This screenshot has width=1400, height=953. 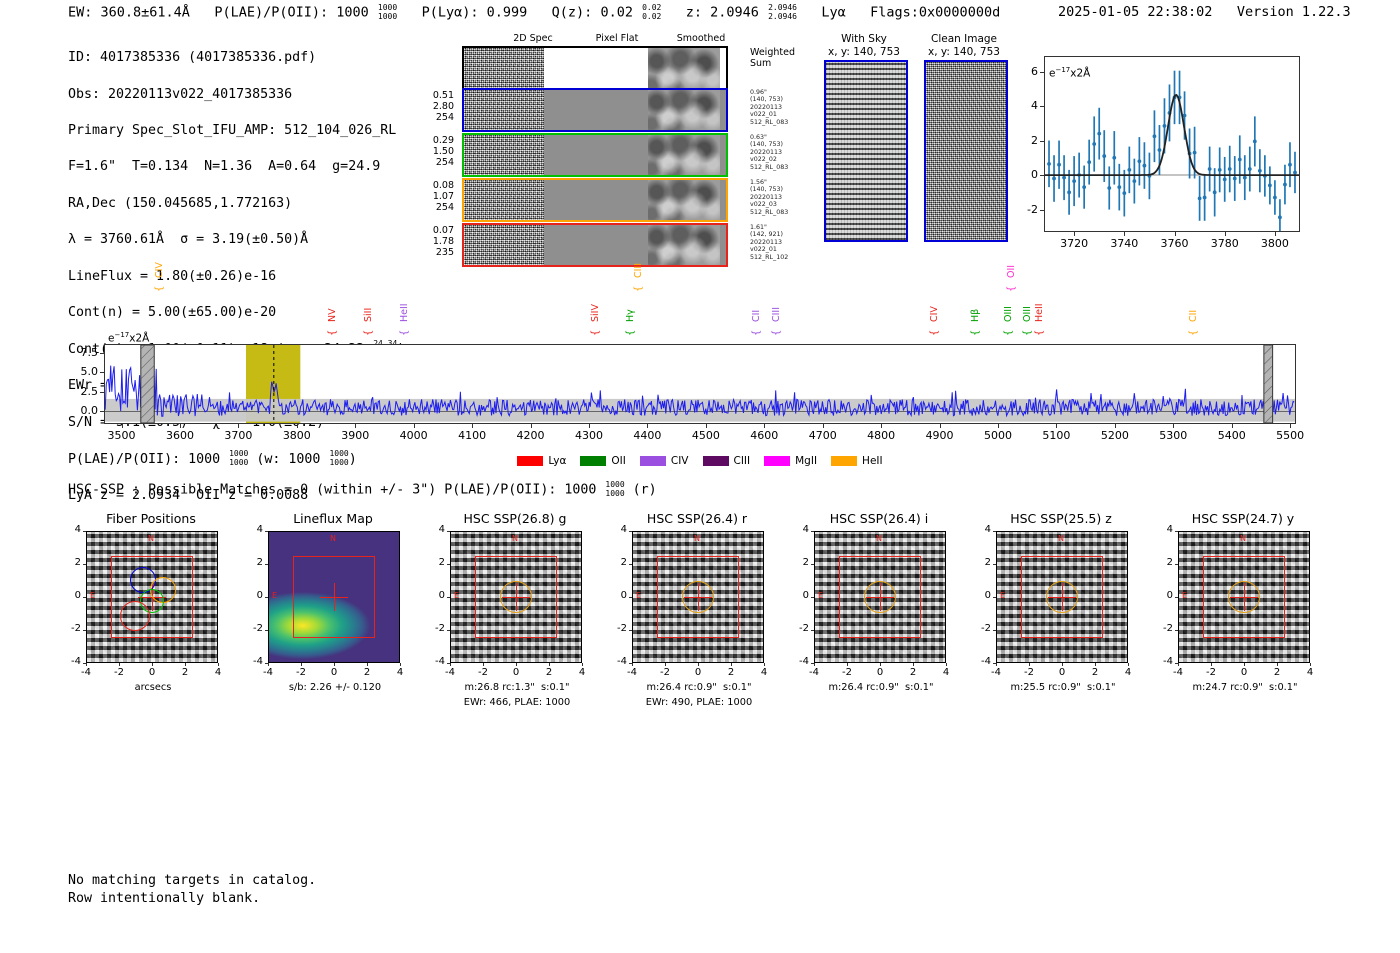 What do you see at coordinates (135, 616) in the screenshot?
I see `fiber-circle-red` at bounding box center [135, 616].